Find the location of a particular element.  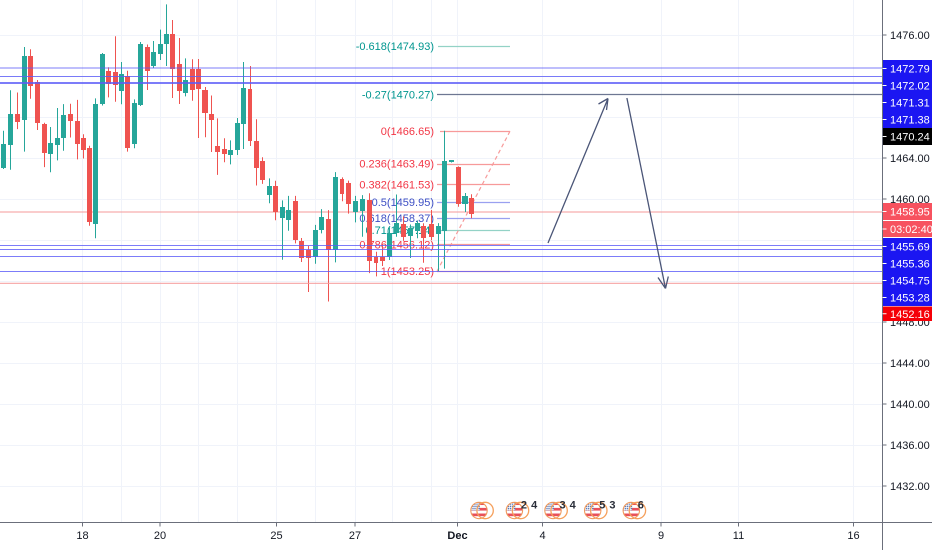

svg-text: 1476.00 is located at coordinates (910, 36).